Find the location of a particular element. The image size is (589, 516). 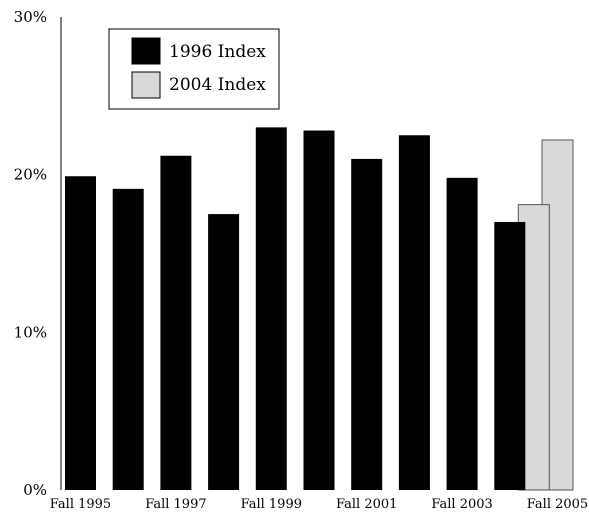

x-tick-label: Fall 1997 is located at coordinates (175, 504).